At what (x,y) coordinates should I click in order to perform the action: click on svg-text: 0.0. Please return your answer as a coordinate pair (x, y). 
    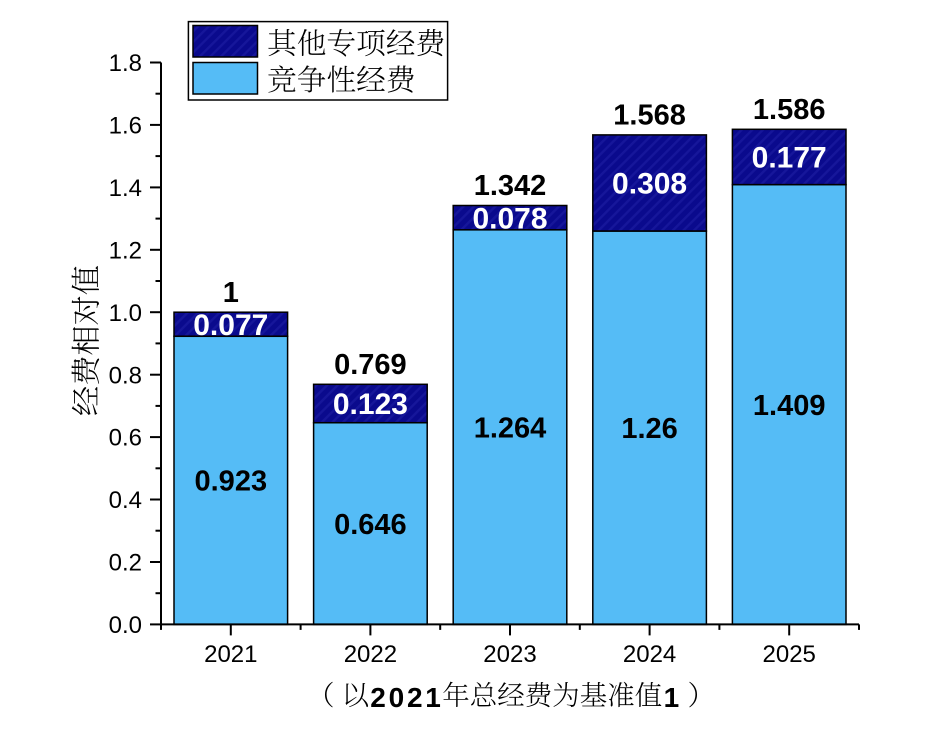
    Looking at the image, I should click on (125, 625).